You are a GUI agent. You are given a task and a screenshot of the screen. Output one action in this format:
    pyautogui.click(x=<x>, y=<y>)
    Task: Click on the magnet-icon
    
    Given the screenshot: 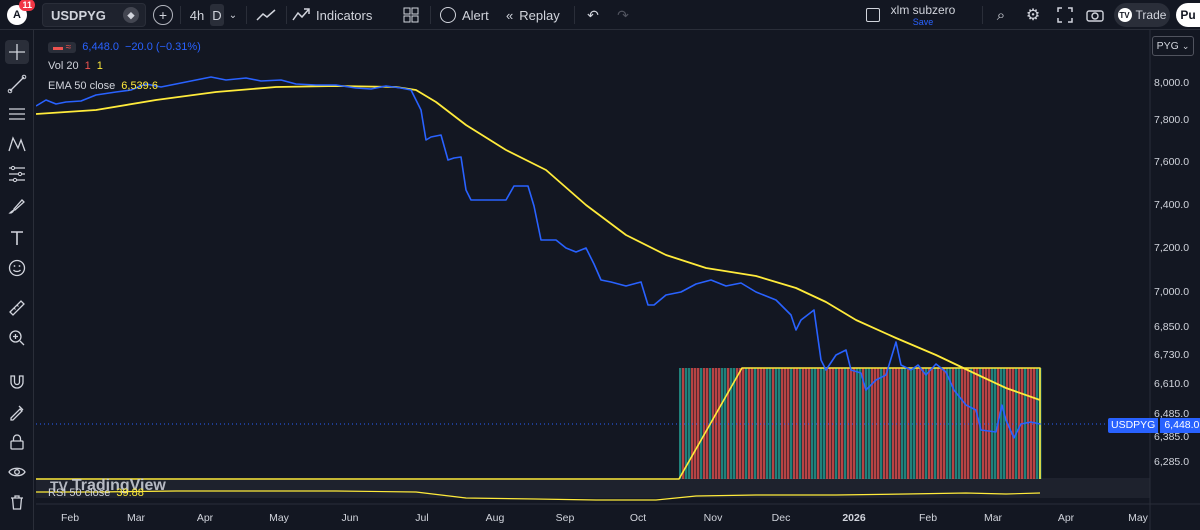 What is the action you would take?
    pyautogui.click(x=17, y=382)
    